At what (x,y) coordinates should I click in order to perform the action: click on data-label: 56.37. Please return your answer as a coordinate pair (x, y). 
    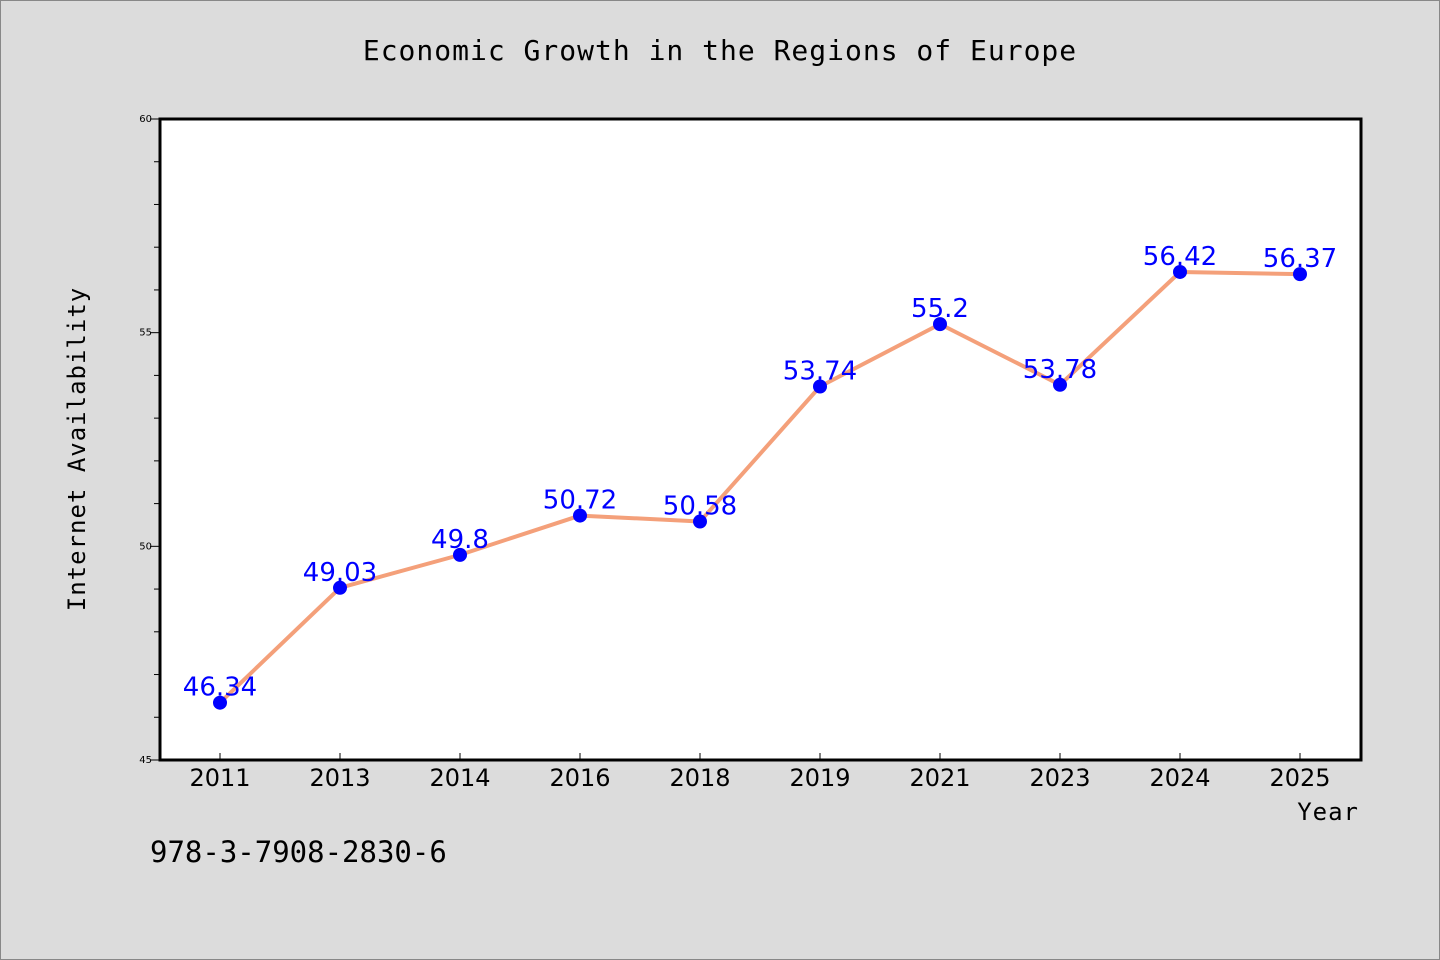
    Looking at the image, I should click on (1300, 259).